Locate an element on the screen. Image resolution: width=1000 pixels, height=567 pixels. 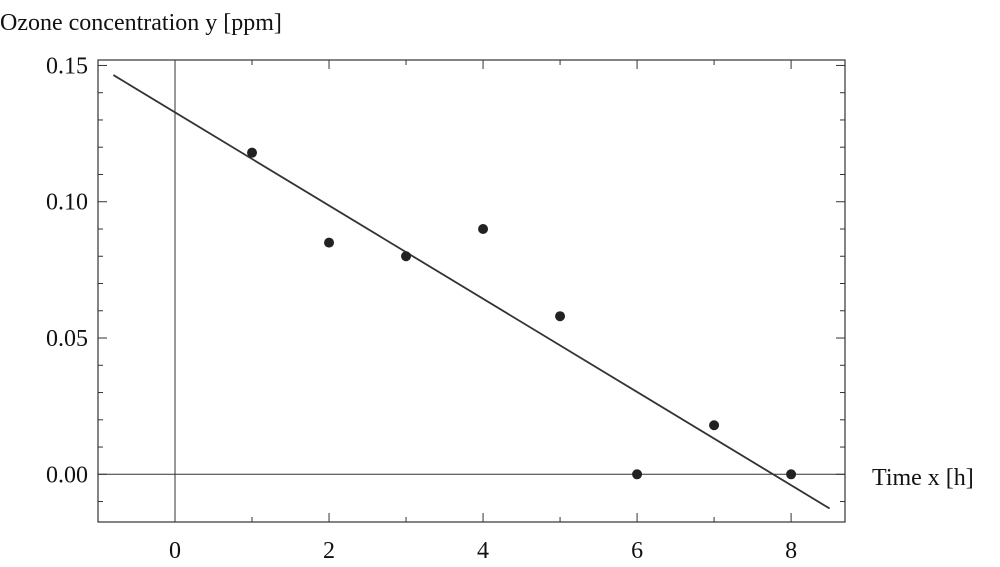
y-tick-label: 0.10 is located at coordinates (67, 203).